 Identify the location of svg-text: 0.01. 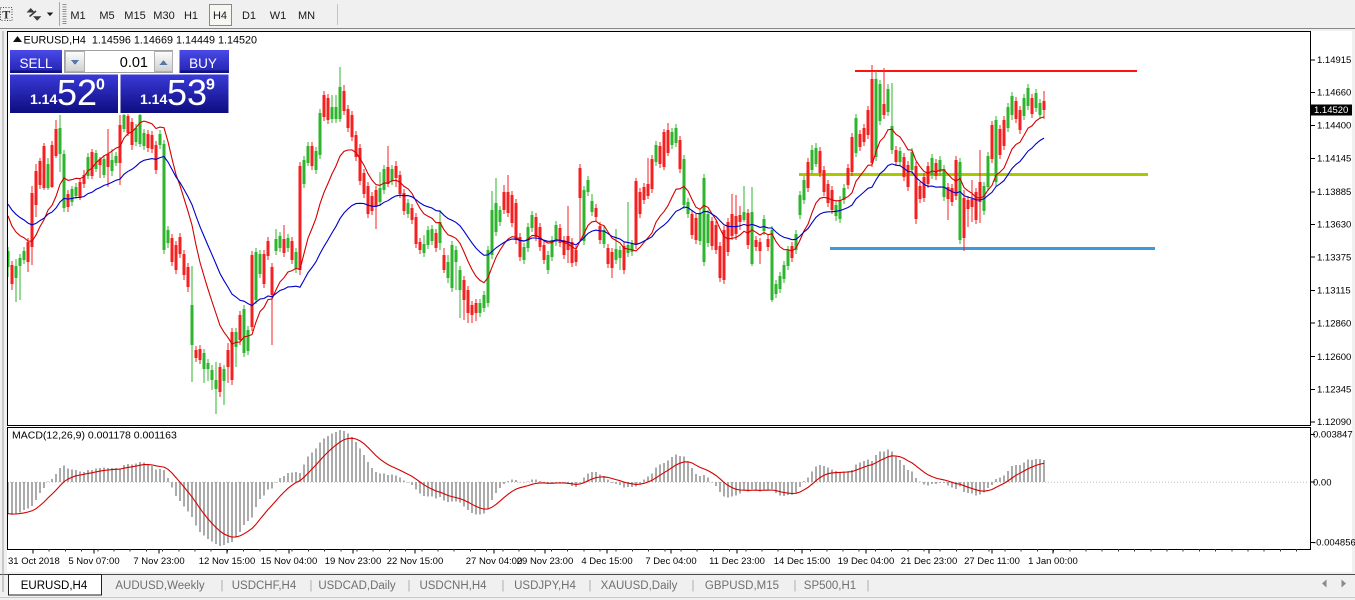
(134, 63).